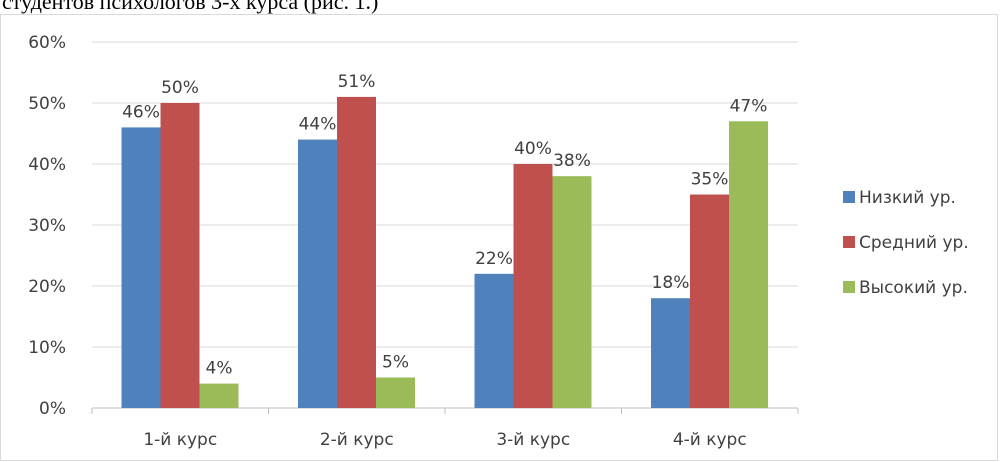 This screenshot has width=1000, height=462. What do you see at coordinates (47, 43) in the screenshot?
I see `y-tick-label: 60%` at bounding box center [47, 43].